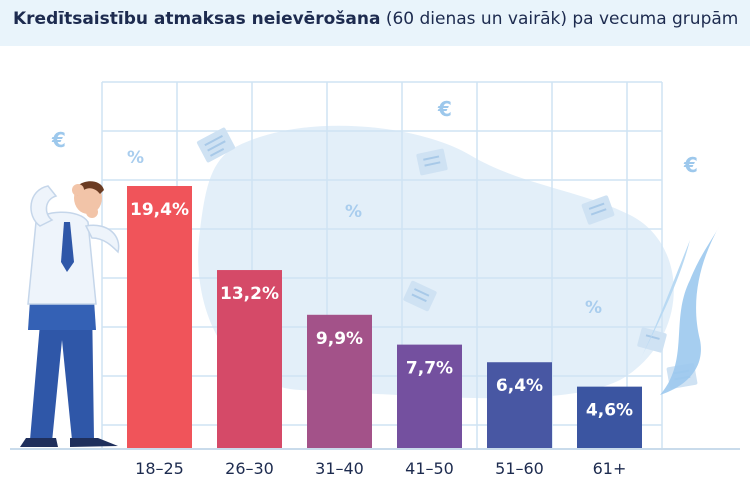 The width and height of the screenshot is (750, 500). I want to click on bar-value-label: 13,2%, so click(249, 294).